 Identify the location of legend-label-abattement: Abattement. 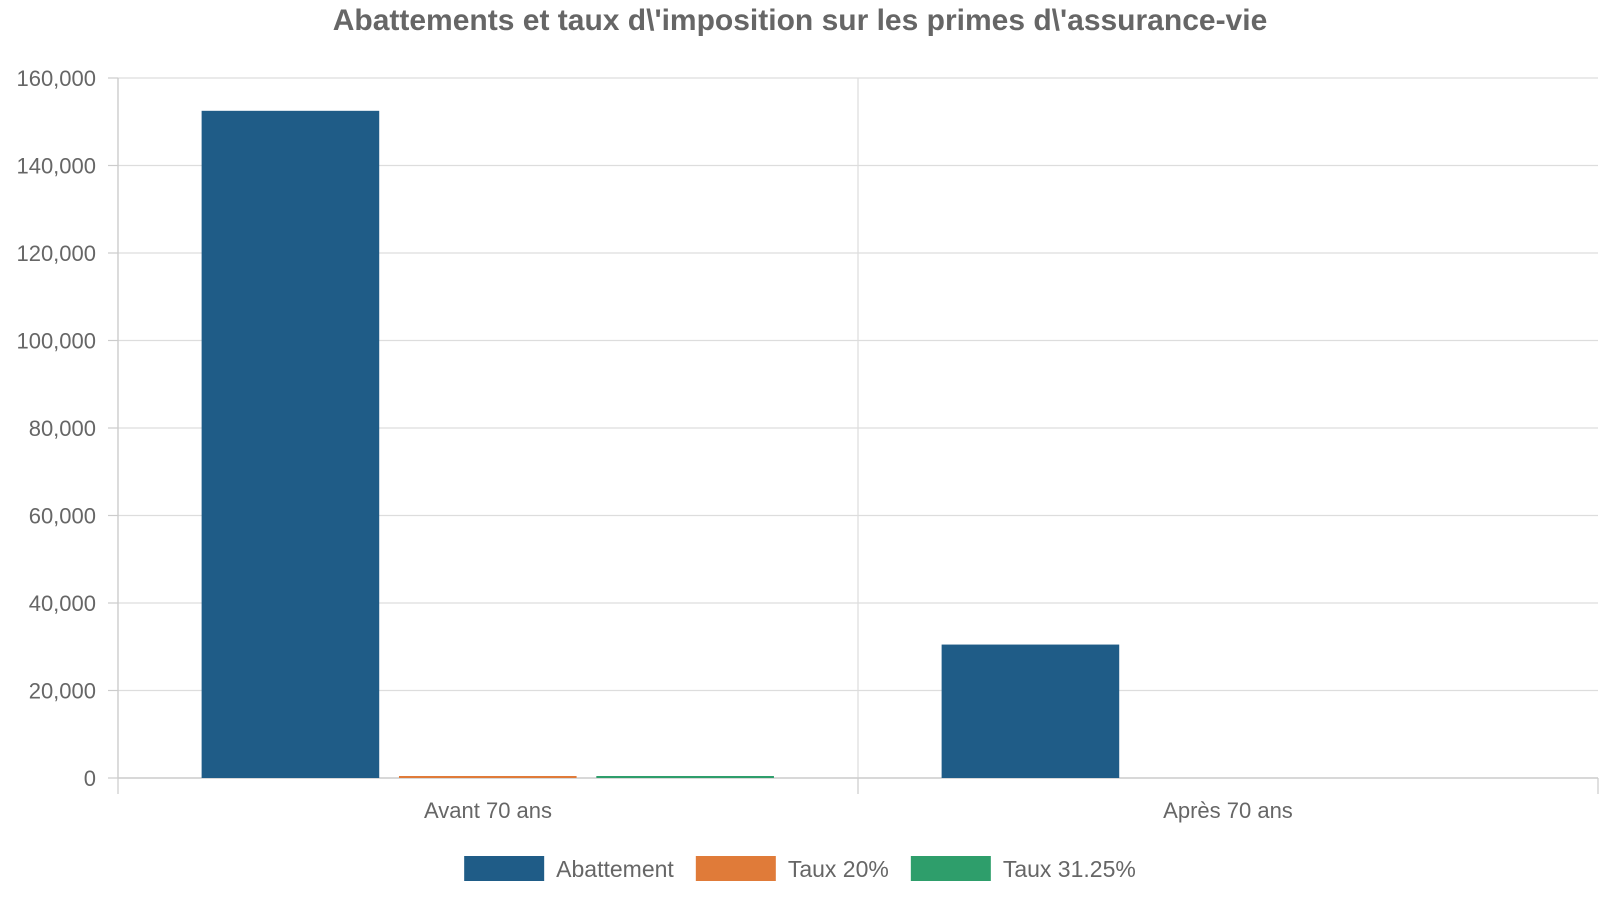
(615, 869).